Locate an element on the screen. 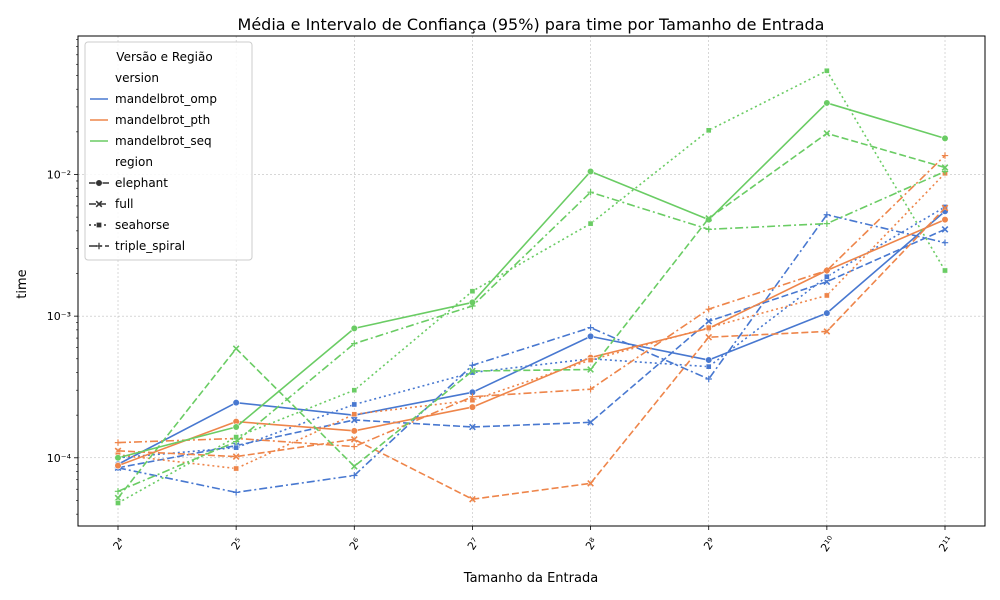  legend-header-version: version is located at coordinates (137, 78).